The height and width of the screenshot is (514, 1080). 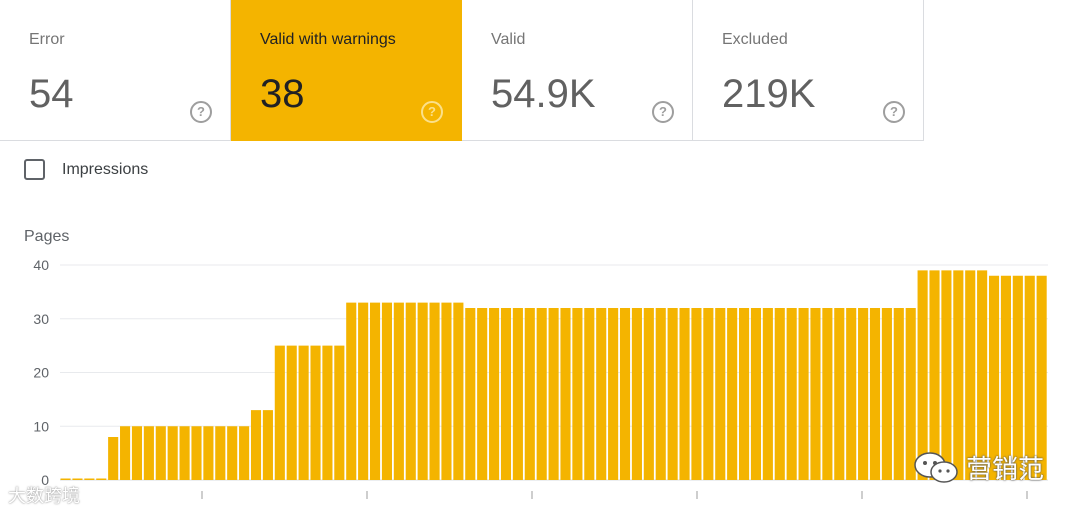 What do you see at coordinates (44, 496) in the screenshot?
I see `watermark-left: 大数跨境` at bounding box center [44, 496].